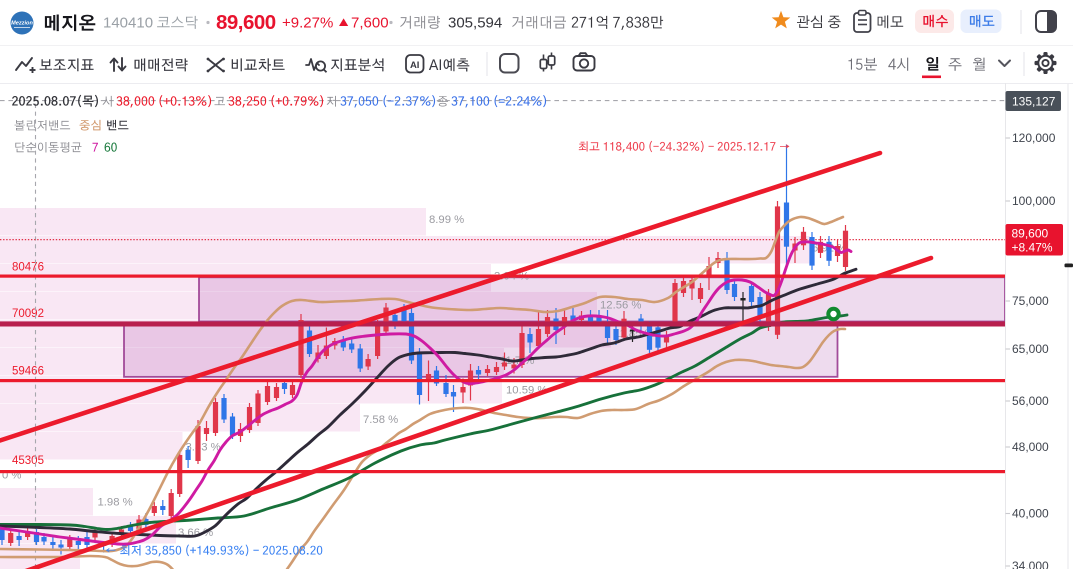 The height and width of the screenshot is (569, 1073). I want to click on svg-text: 40,000, so click(1030, 514).